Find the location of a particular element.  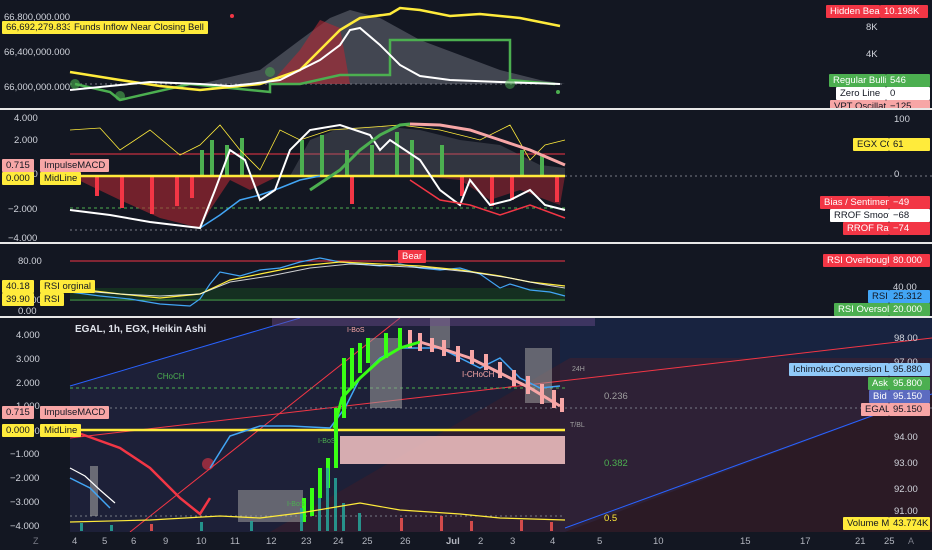

vpt-oscillator-plot is located at coordinates (317, 54).